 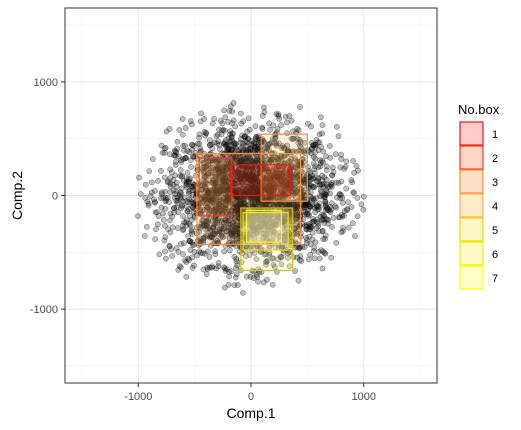 What do you see at coordinates (495, 255) in the screenshot?
I see `legend-label-6: 6` at bounding box center [495, 255].